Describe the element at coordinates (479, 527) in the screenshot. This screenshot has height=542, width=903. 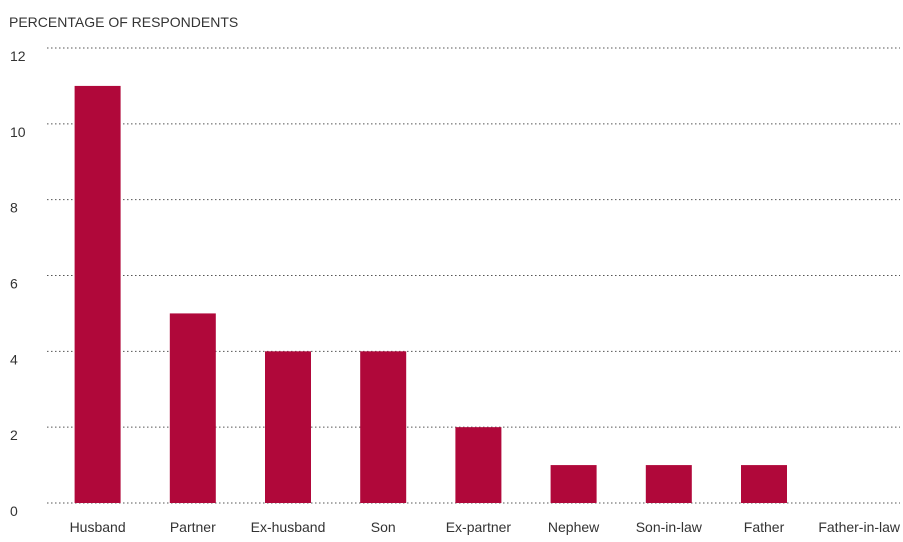
I see `x-tick-label-ex-partner: Ex-partner` at that location.